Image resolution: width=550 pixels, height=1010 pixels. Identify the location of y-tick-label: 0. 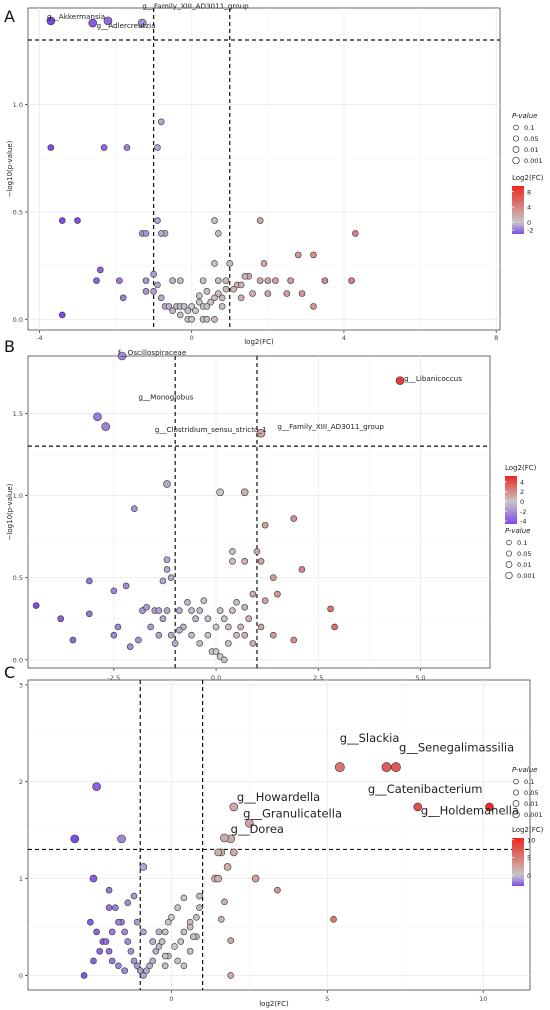
(21, 976).